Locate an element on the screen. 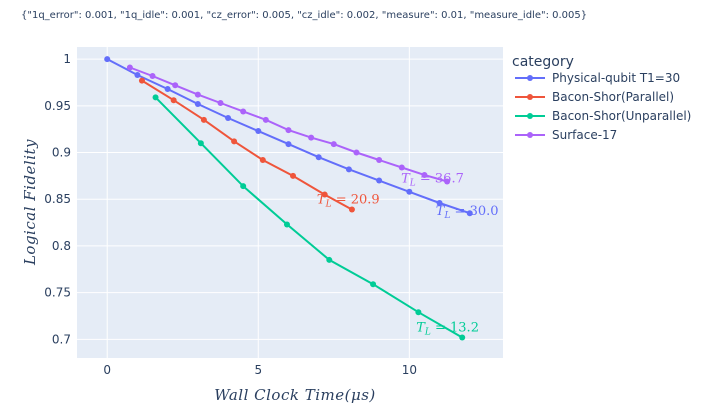 This screenshot has width=705, height=419. legend-label: Surface-17 is located at coordinates (584, 135).